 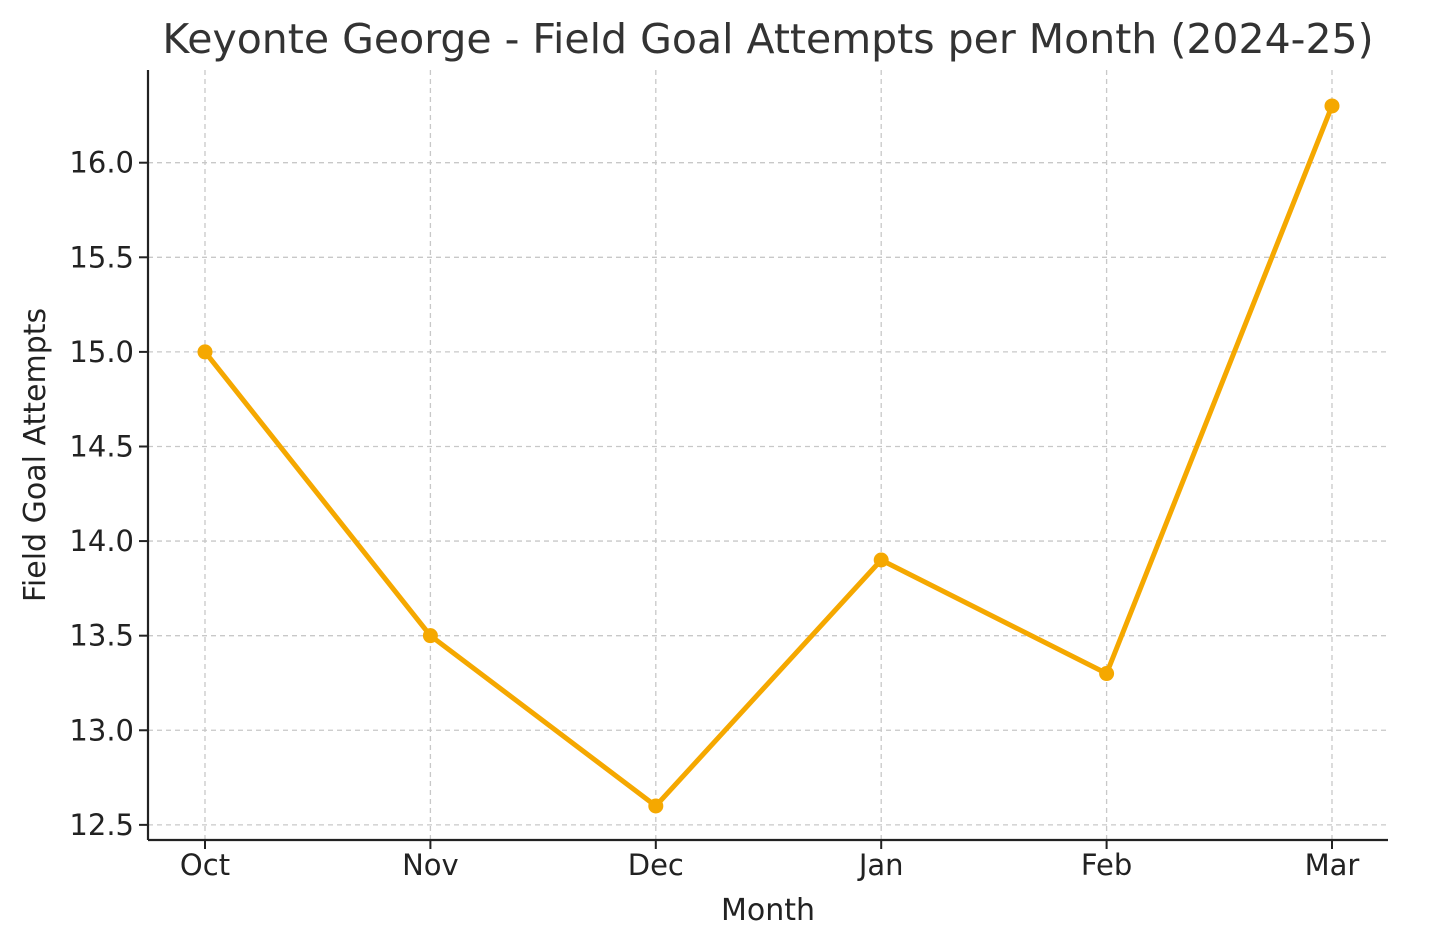 What do you see at coordinates (1106, 865) in the screenshot?
I see `x-tick-label: Feb` at bounding box center [1106, 865].